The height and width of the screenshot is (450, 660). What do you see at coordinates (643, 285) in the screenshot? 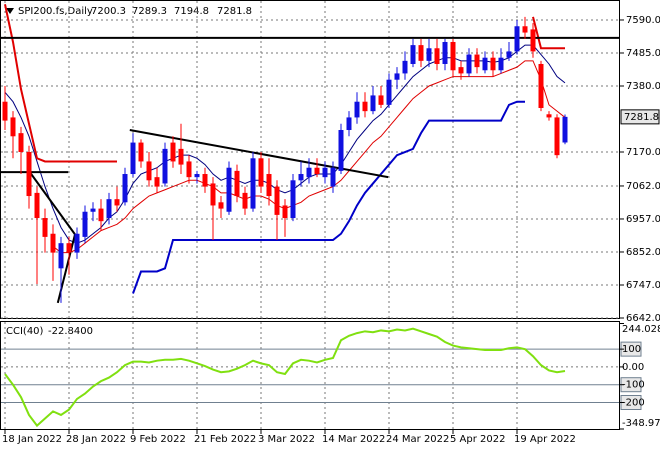
I see `y-tick-label: 6747.0` at bounding box center [643, 285].